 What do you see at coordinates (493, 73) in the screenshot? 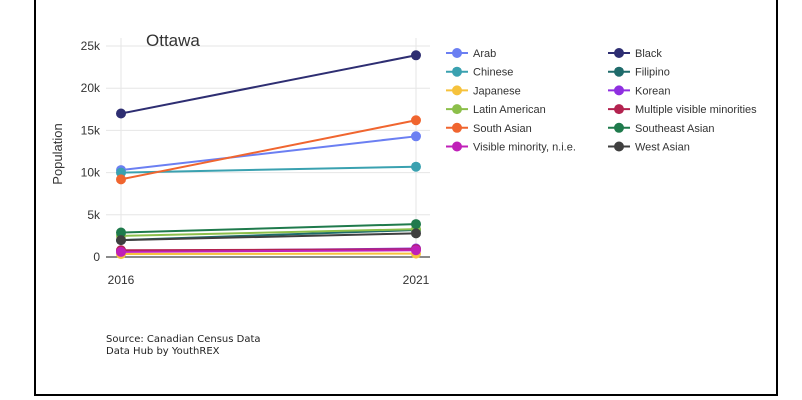
I see `legend-label: Chinese` at bounding box center [493, 73].